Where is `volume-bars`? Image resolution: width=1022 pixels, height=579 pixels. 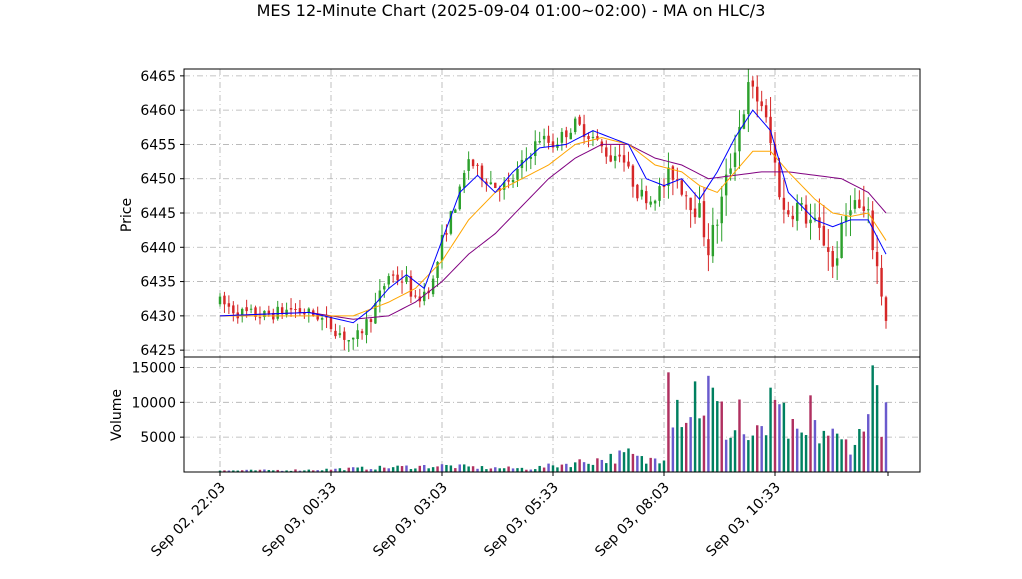 volume-bars is located at coordinates (553, 418).